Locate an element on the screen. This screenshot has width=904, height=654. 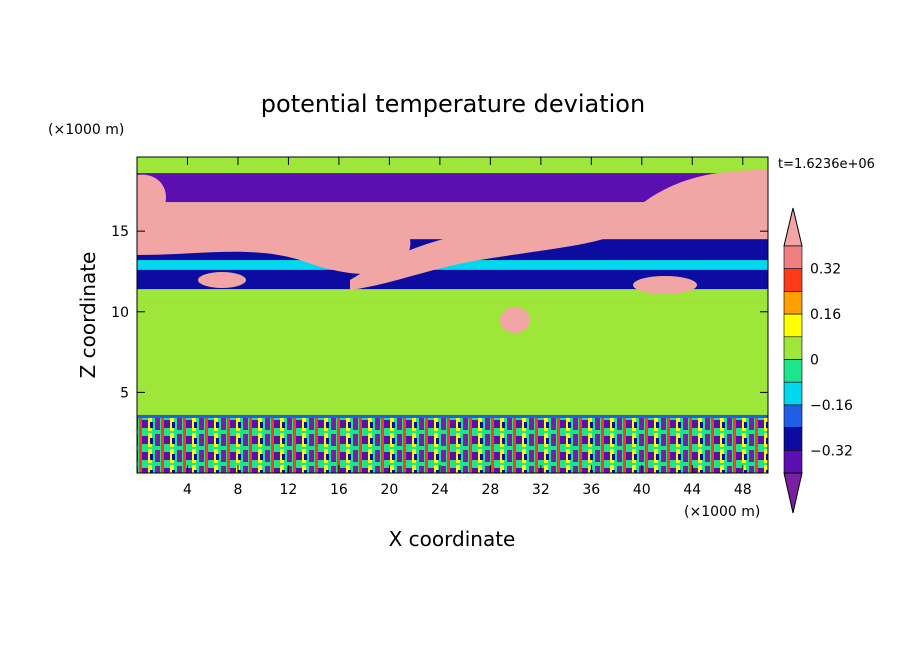
upper-plume-mid is located at coordinates (485, 259).